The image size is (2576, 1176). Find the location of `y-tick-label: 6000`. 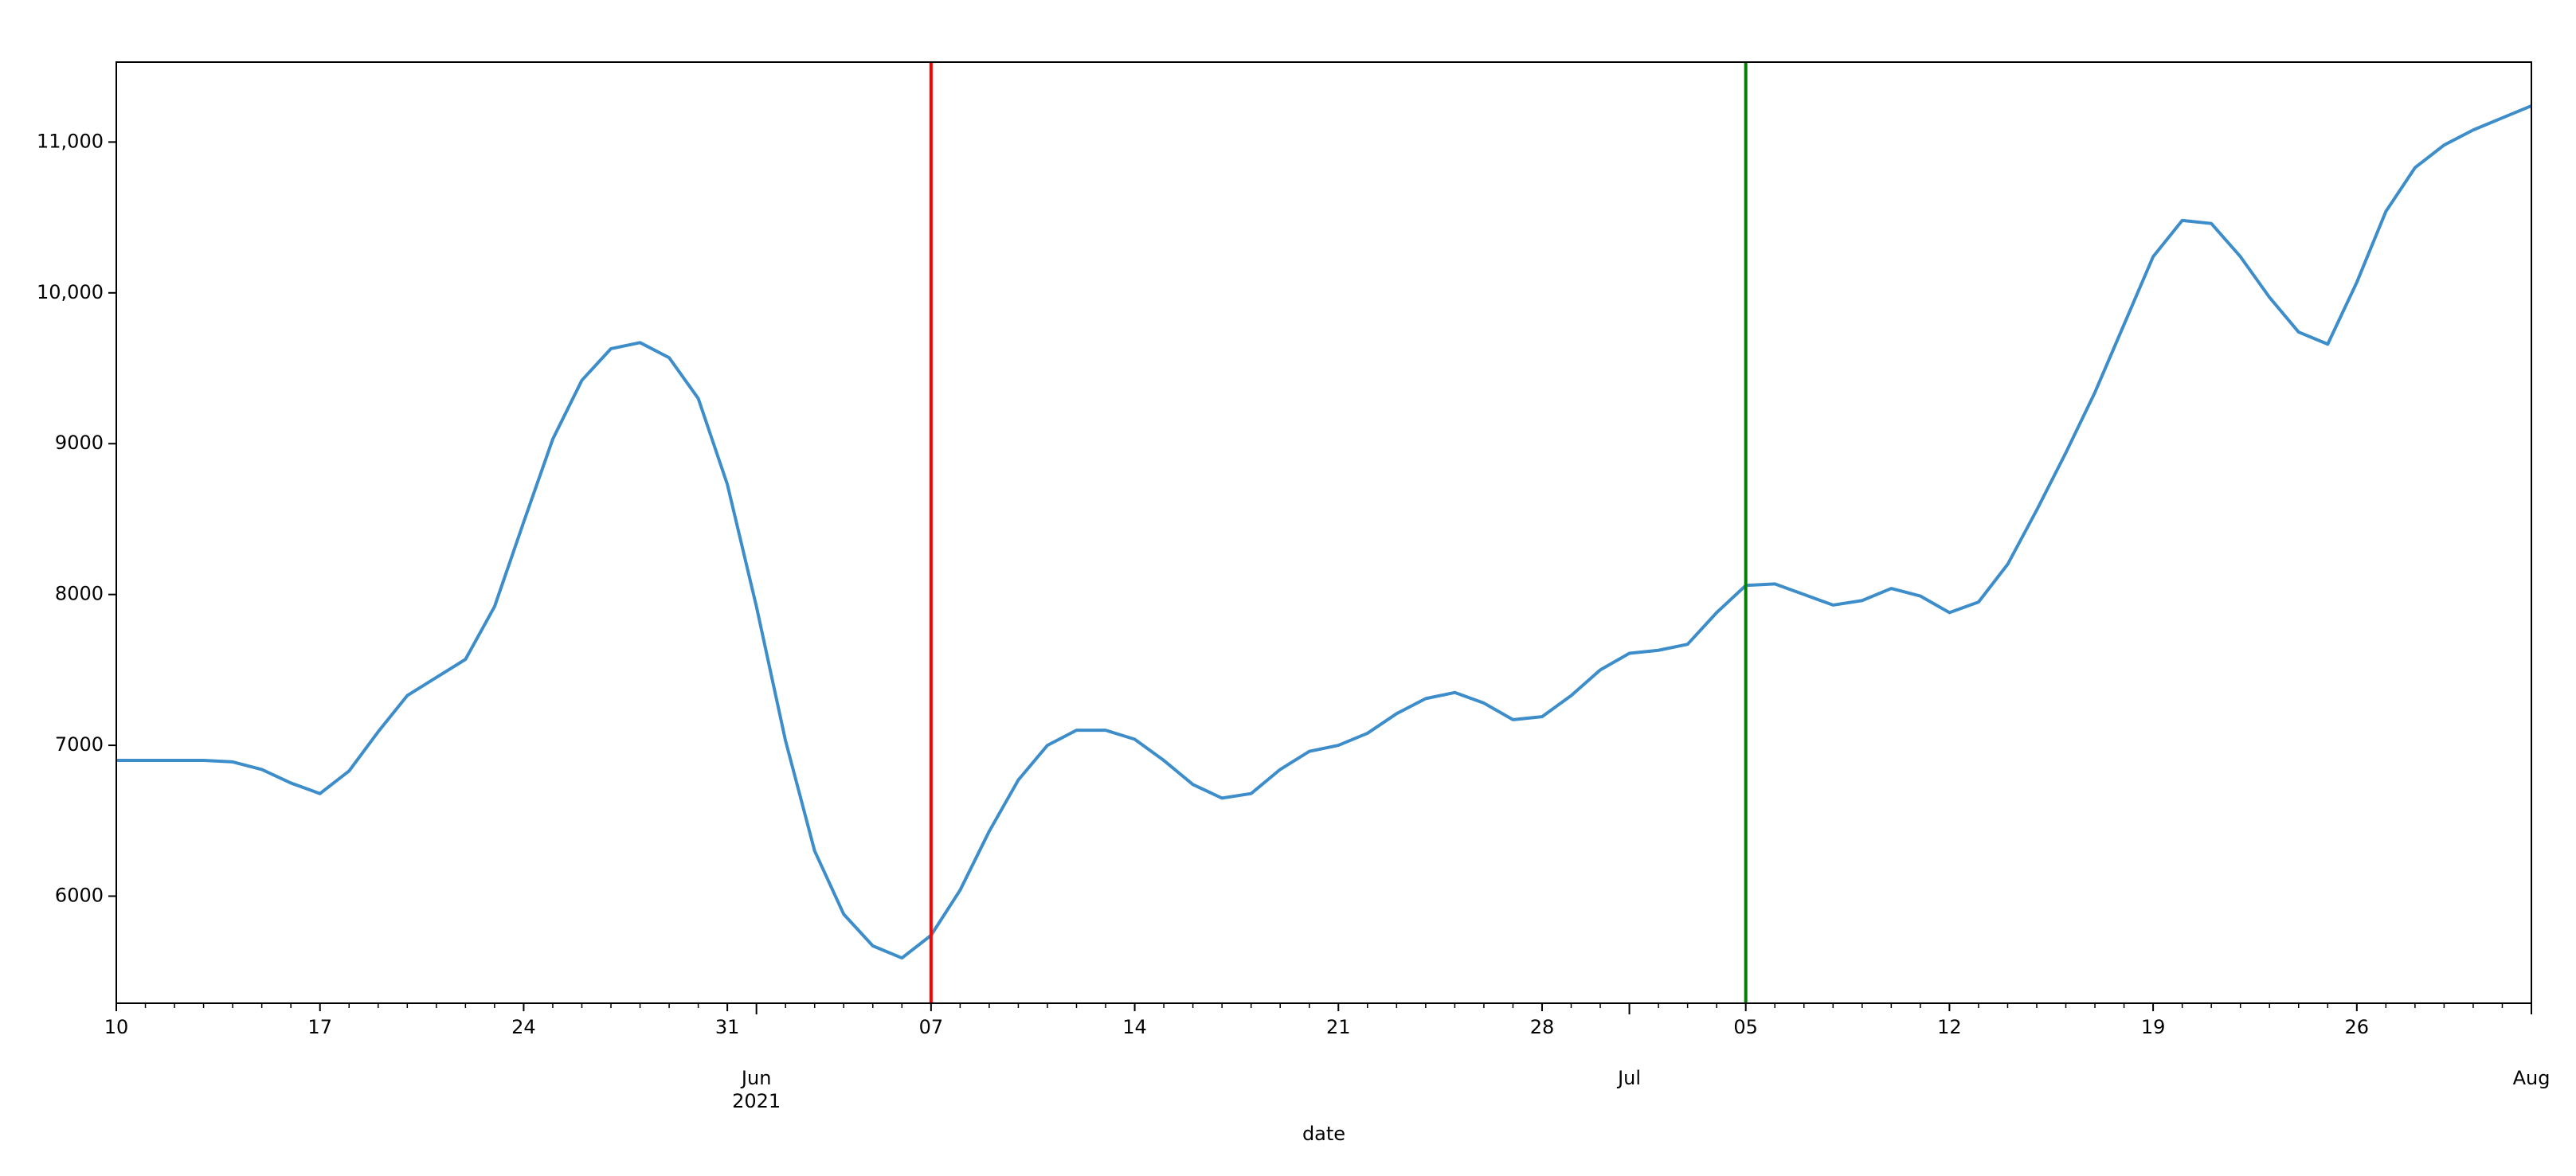

y-tick-label: 6000 is located at coordinates (79, 896).